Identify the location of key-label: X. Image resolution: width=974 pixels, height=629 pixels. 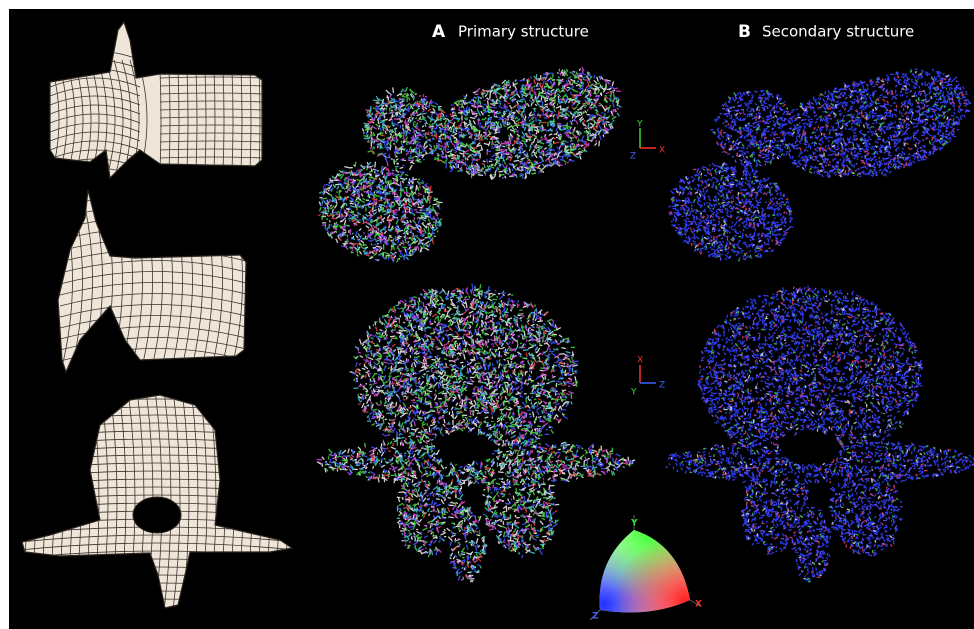
(698, 605).